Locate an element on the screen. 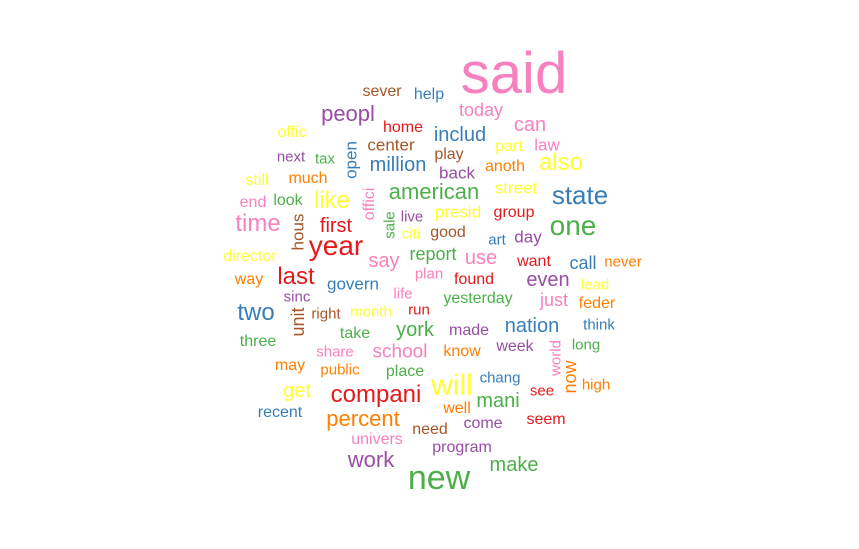 Image resolution: width=859 pixels, height=549 pixels. word-made: made is located at coordinates (469, 330).